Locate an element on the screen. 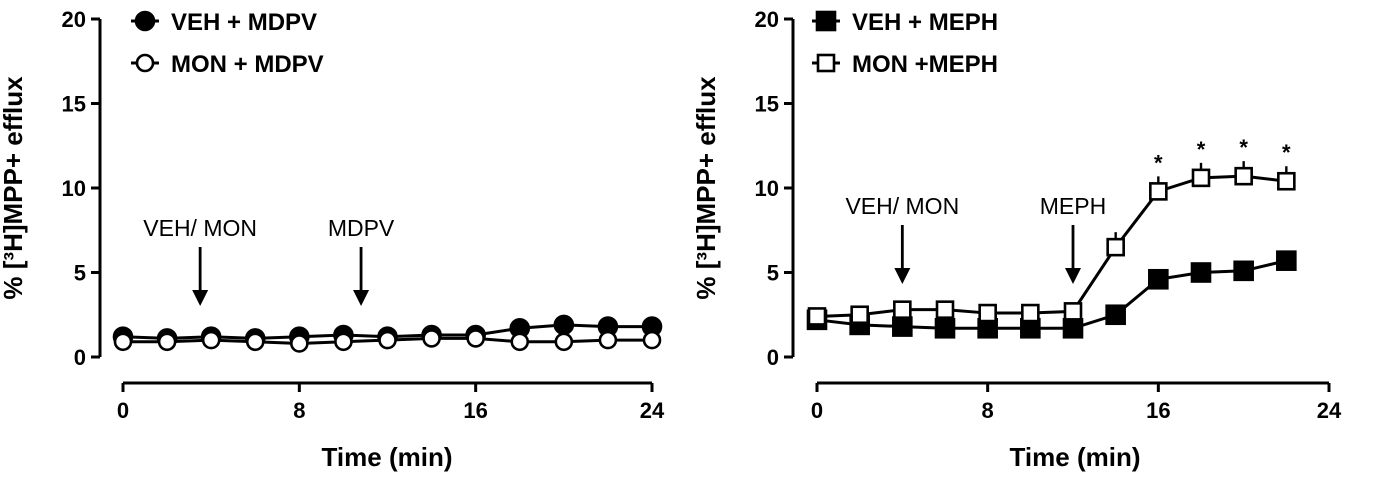 This screenshot has height=479, width=1375. annotation-label: MEPH is located at coordinates (1073, 206).